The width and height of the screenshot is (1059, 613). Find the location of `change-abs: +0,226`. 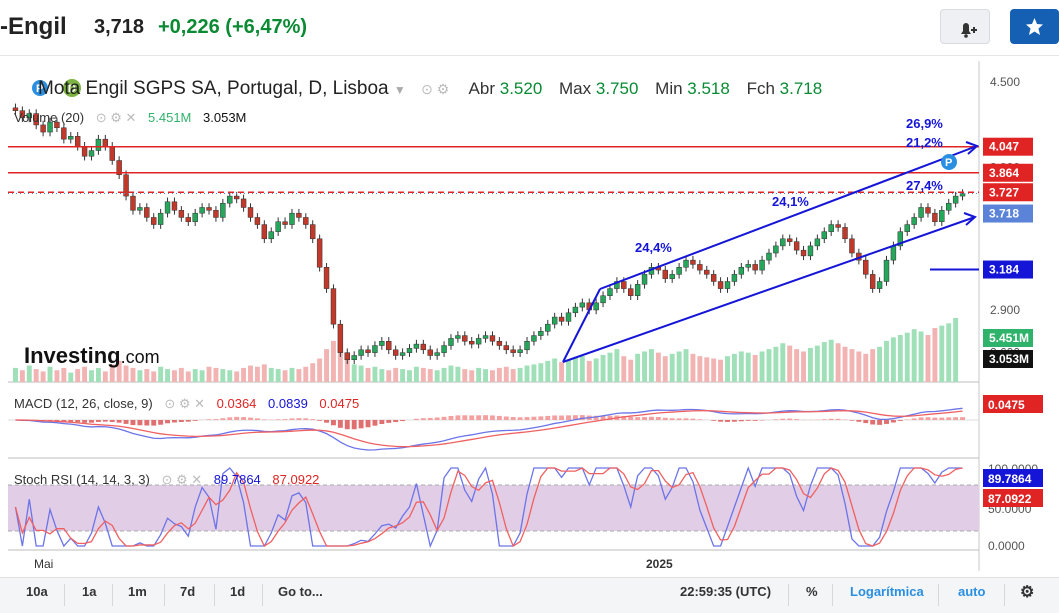

change-abs: +0,226 is located at coordinates (189, 27).